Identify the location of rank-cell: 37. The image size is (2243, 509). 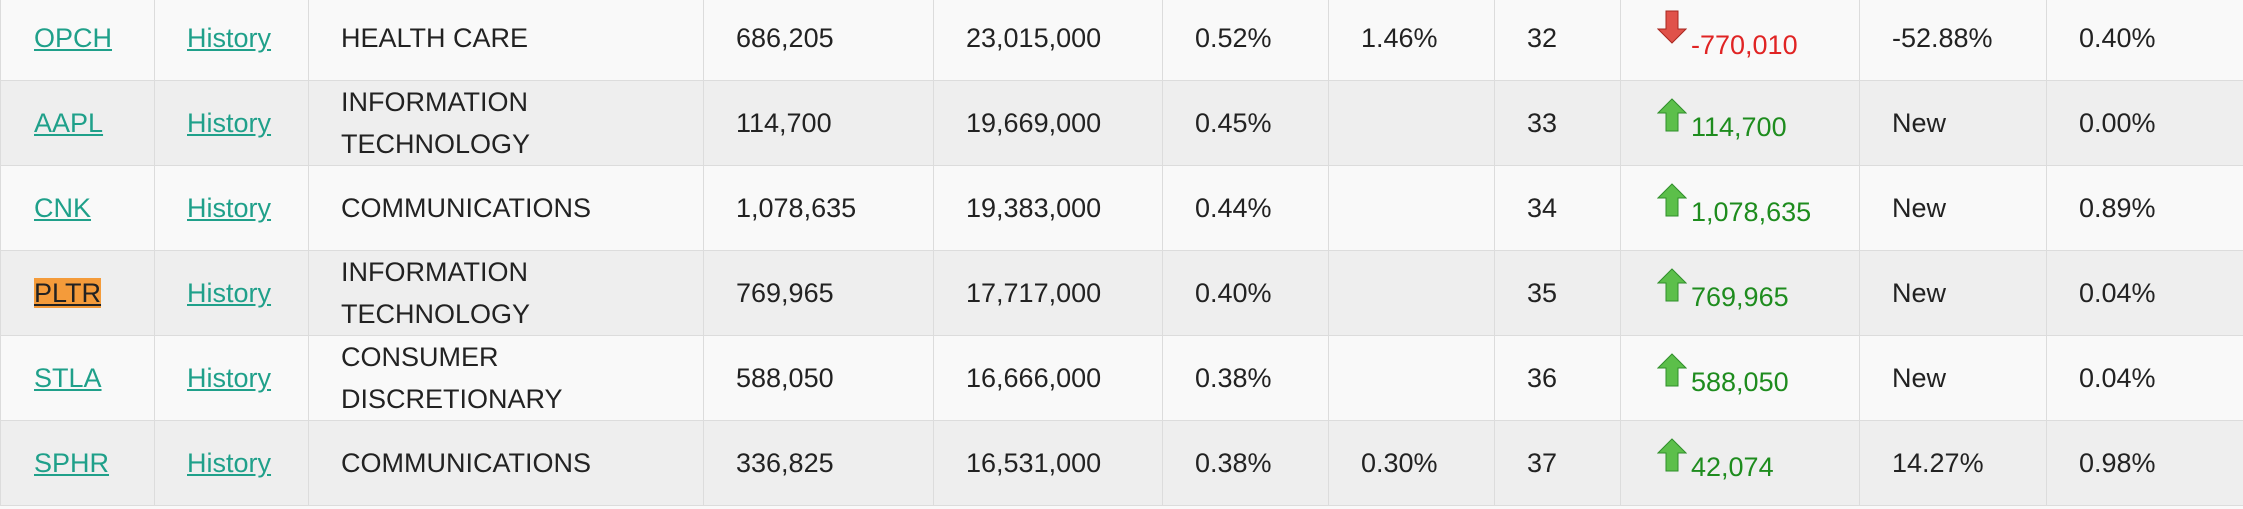
(1557, 463).